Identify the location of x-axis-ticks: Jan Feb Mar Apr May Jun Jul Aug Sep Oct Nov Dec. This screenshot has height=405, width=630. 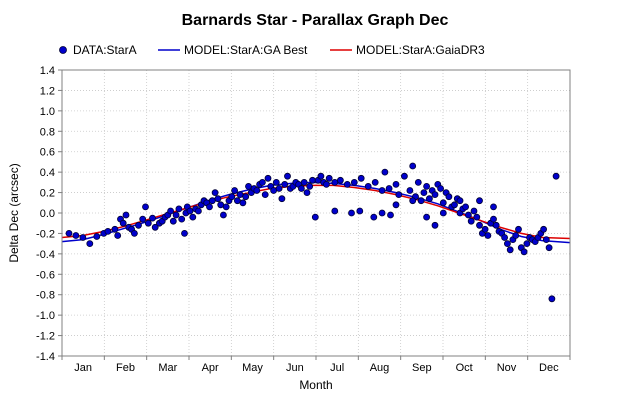
(316, 365).